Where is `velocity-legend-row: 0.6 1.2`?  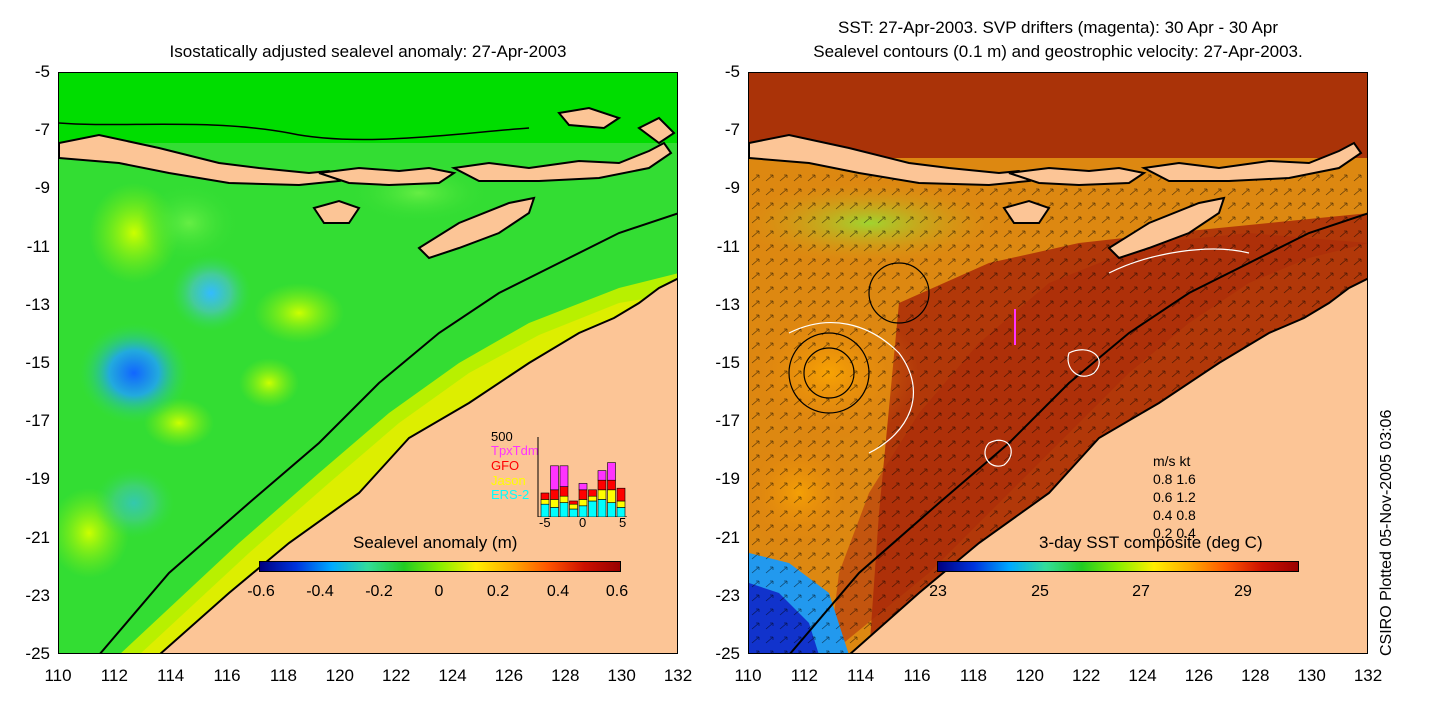 velocity-legend-row: 0.6 1.2 is located at coordinates (1174, 497).